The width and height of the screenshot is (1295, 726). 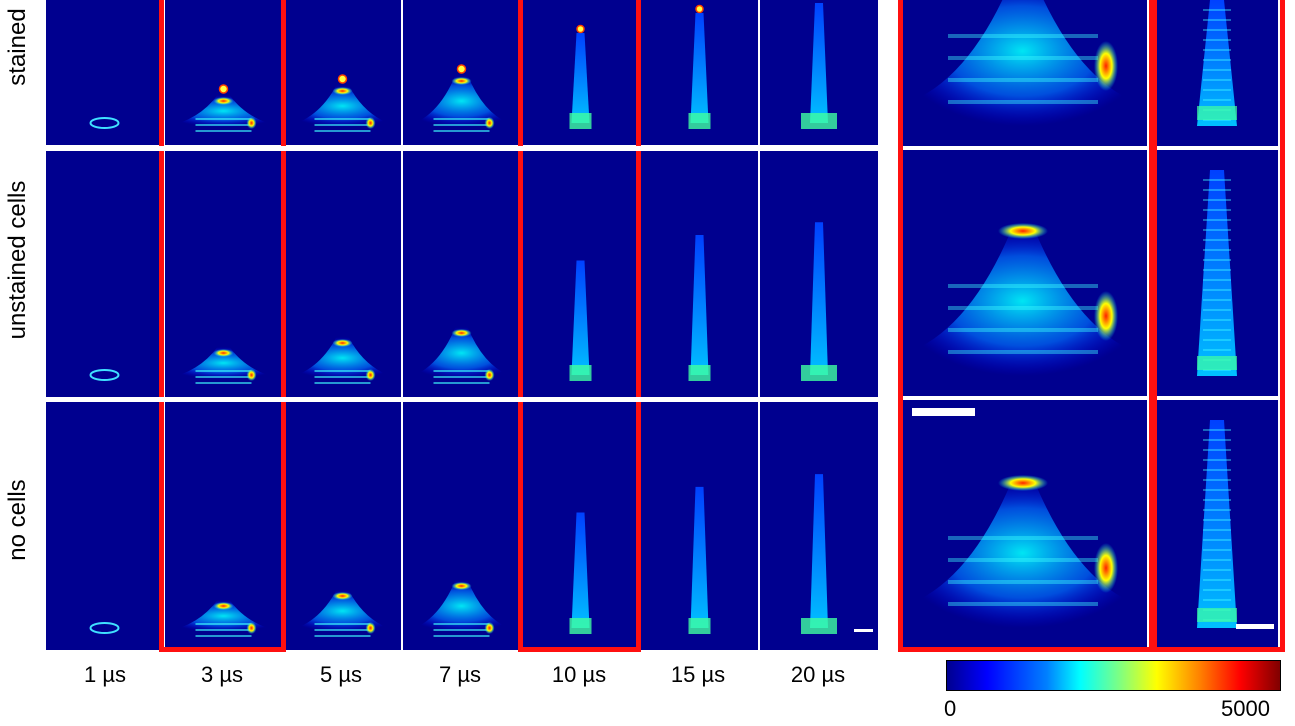 I want to click on zoom-scale-bar-large, so click(x=943, y=412).